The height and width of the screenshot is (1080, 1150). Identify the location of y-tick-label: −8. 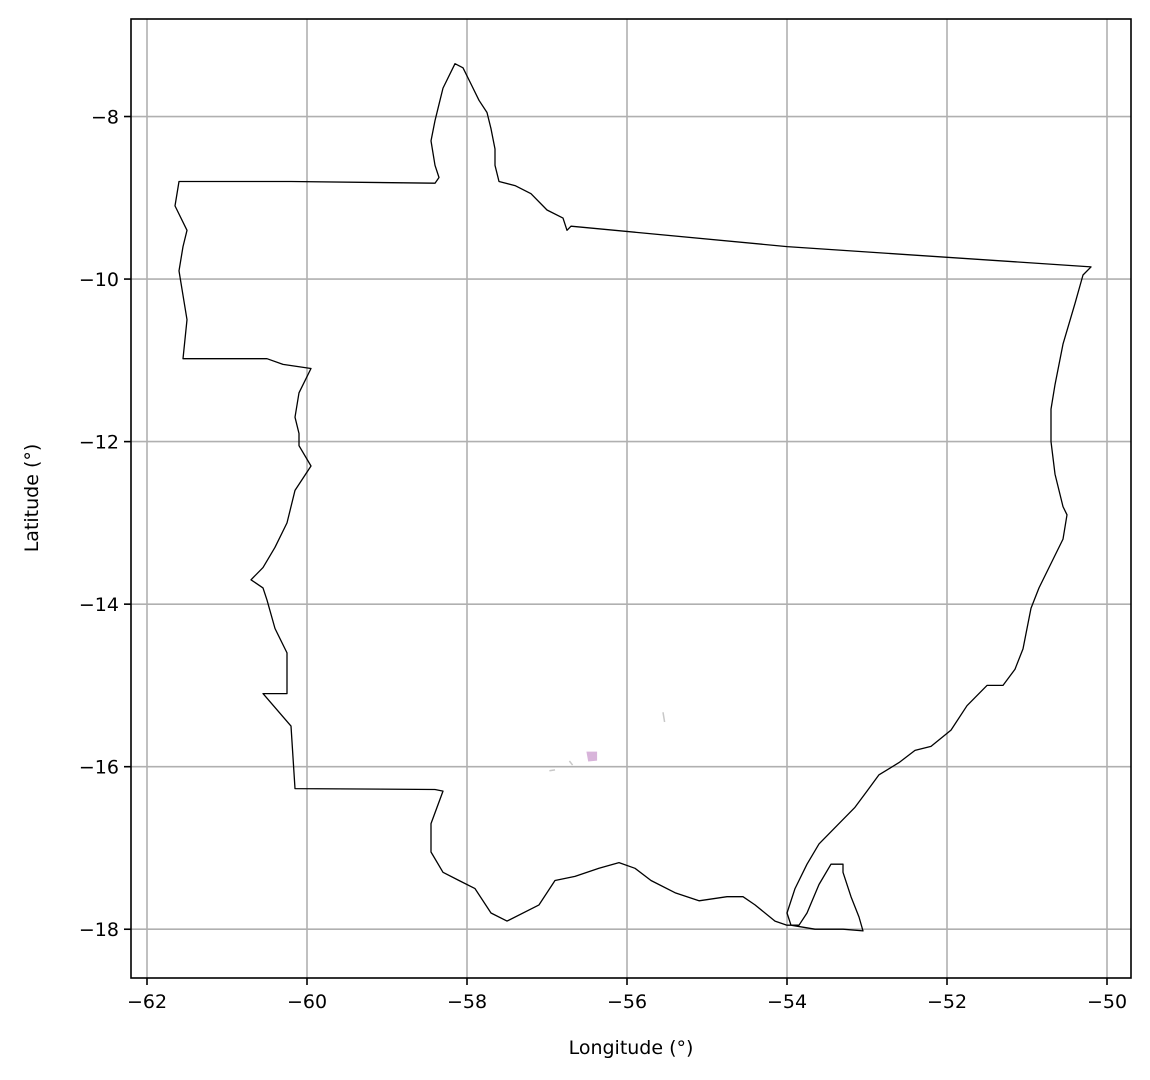
(105, 118).